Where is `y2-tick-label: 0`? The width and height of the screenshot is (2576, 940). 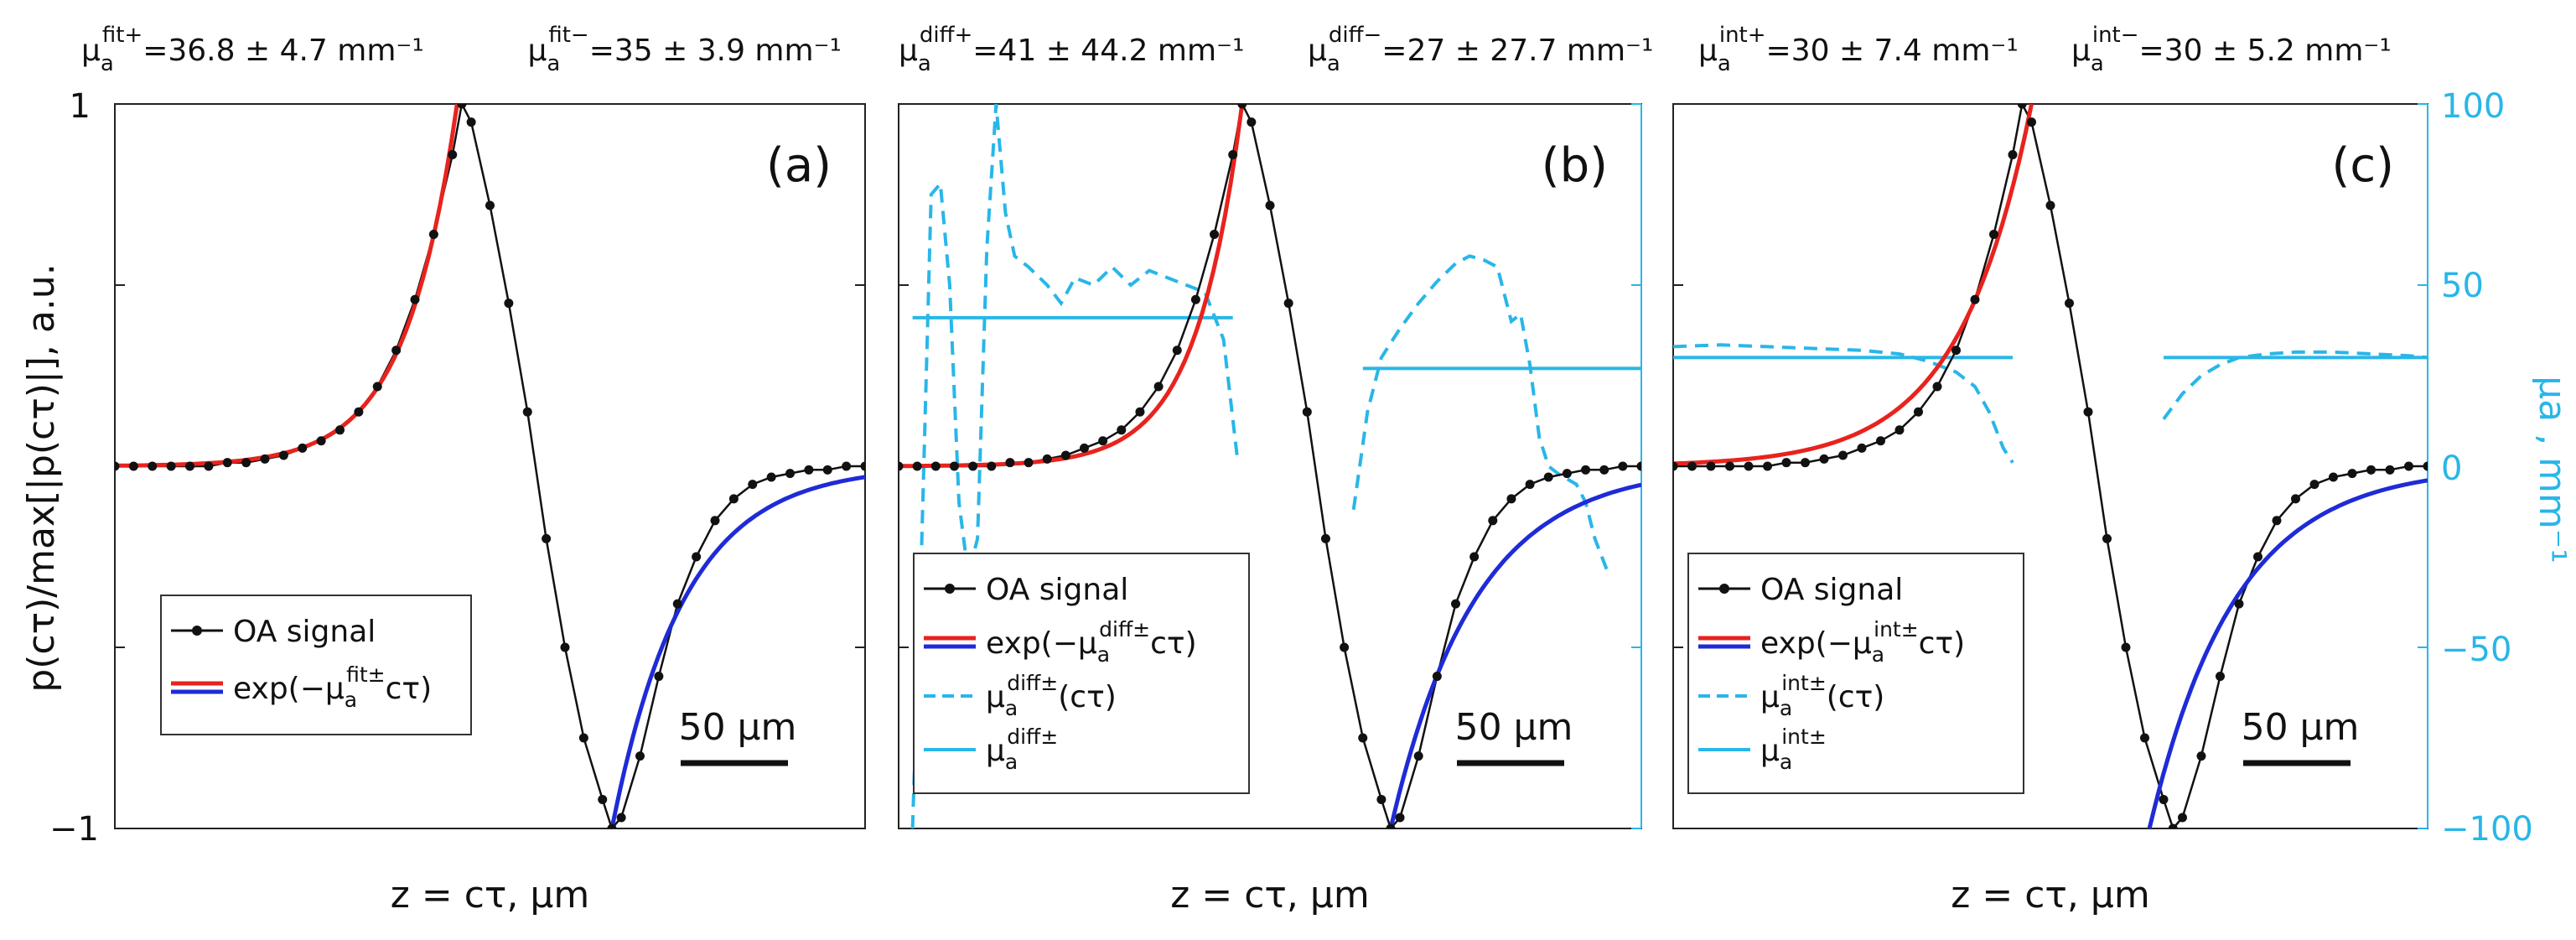 y2-tick-label: 0 is located at coordinates (2451, 469).